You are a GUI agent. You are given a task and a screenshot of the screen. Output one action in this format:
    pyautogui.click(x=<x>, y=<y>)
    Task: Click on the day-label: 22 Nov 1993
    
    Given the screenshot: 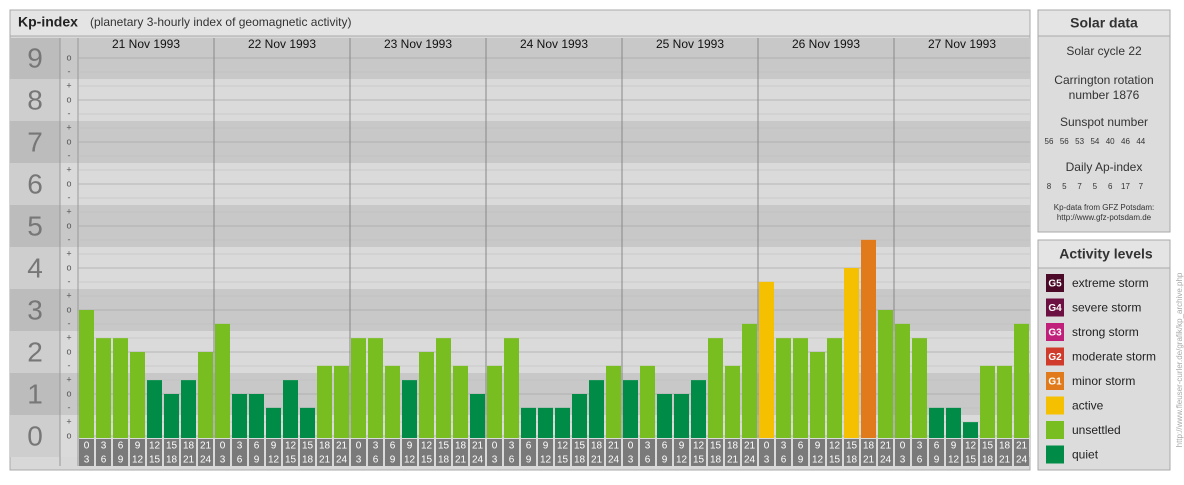 What is the action you would take?
    pyautogui.click(x=282, y=44)
    